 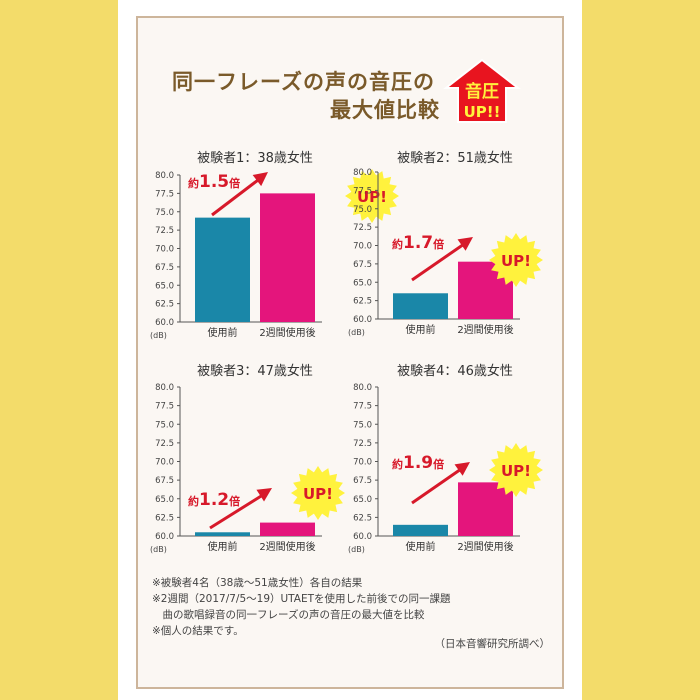 I want to click on title-line-1: 同一フレーズの声の音圧の, so click(x=303, y=82).